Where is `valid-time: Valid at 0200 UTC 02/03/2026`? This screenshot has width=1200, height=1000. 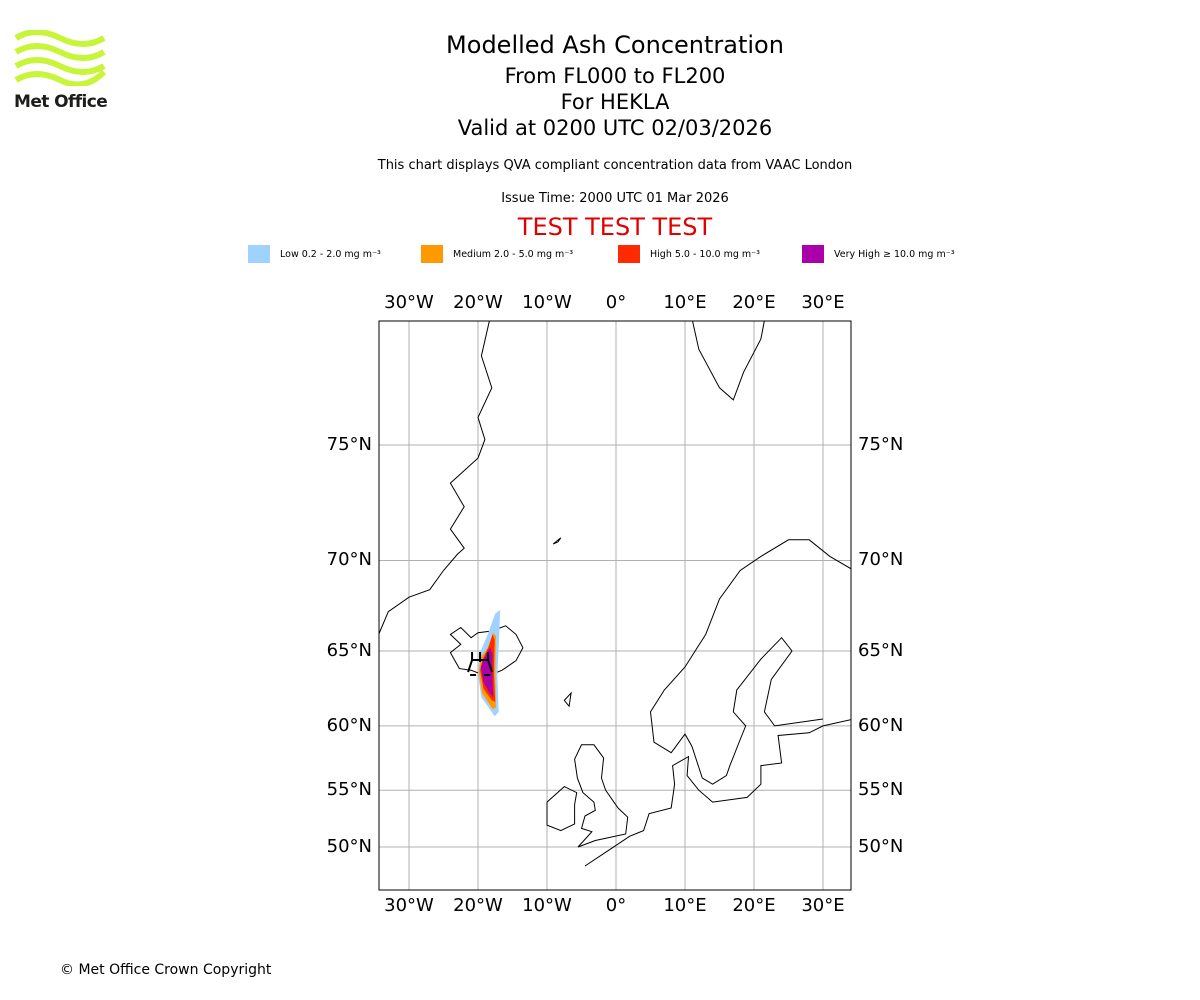
valid-time: Valid at 0200 UTC 02/03/2026 is located at coordinates (615, 128).